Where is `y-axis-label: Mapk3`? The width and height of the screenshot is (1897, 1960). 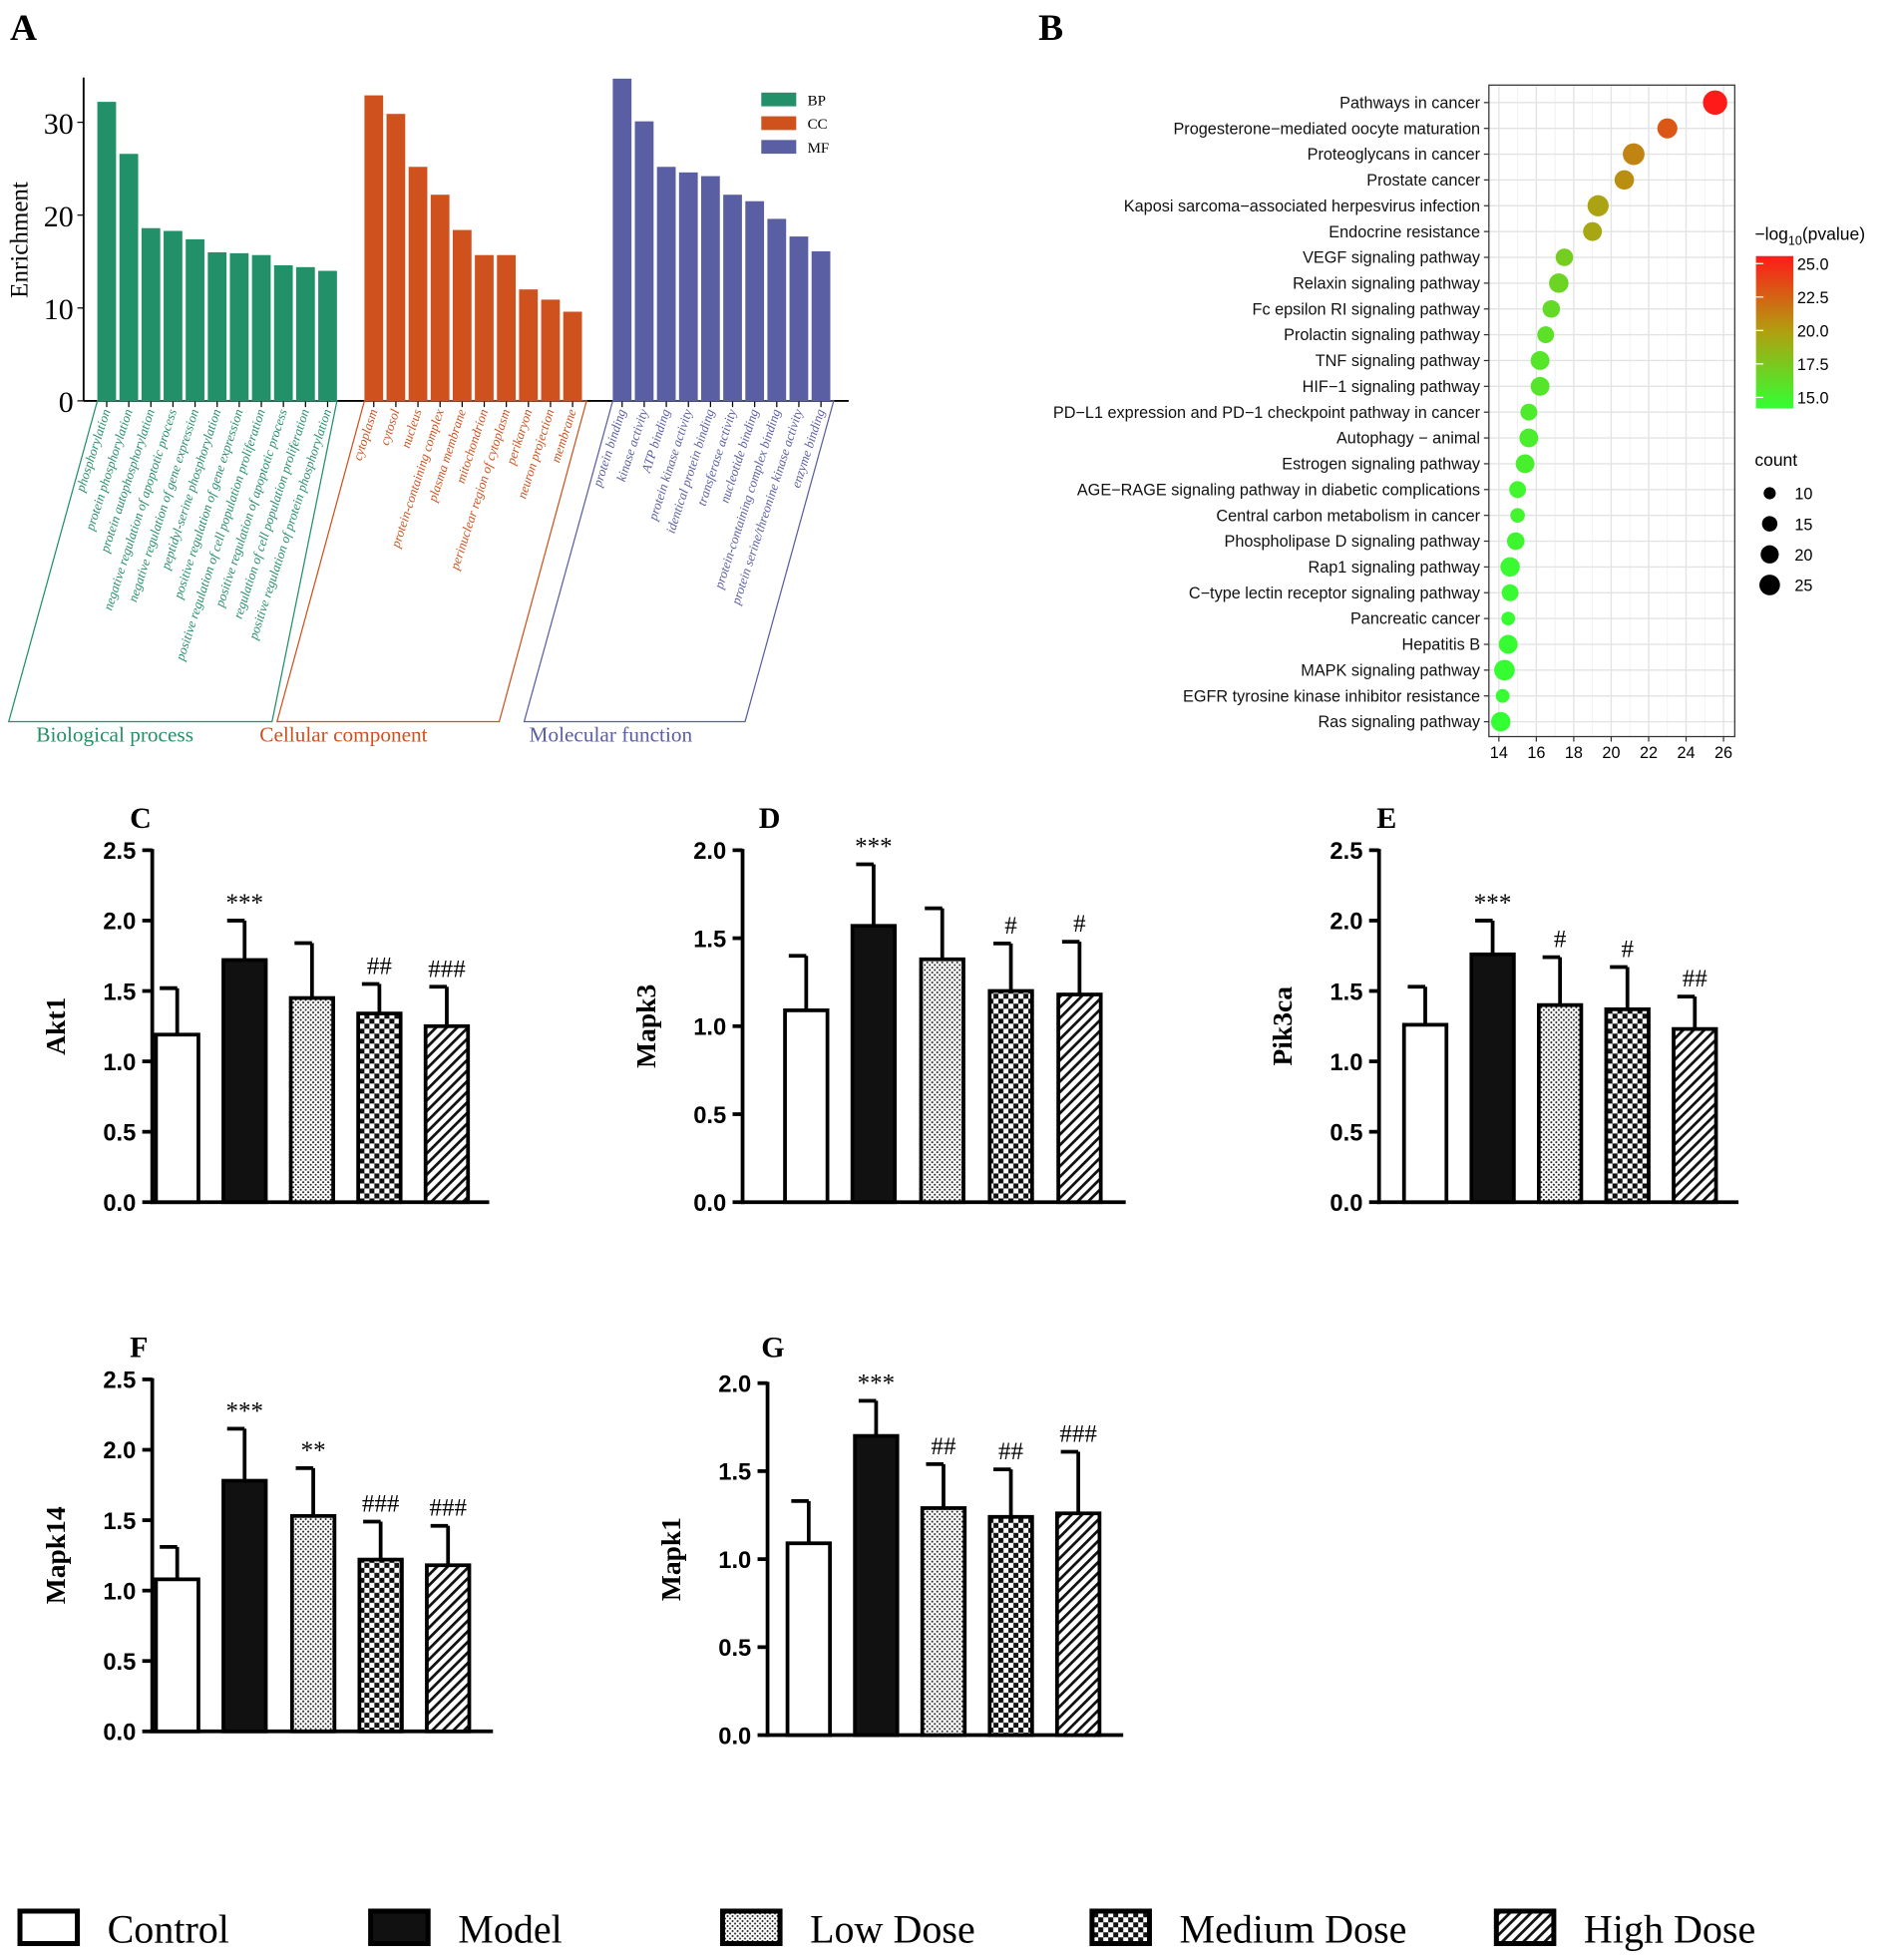
y-axis-label: Mapk3 is located at coordinates (645, 1026).